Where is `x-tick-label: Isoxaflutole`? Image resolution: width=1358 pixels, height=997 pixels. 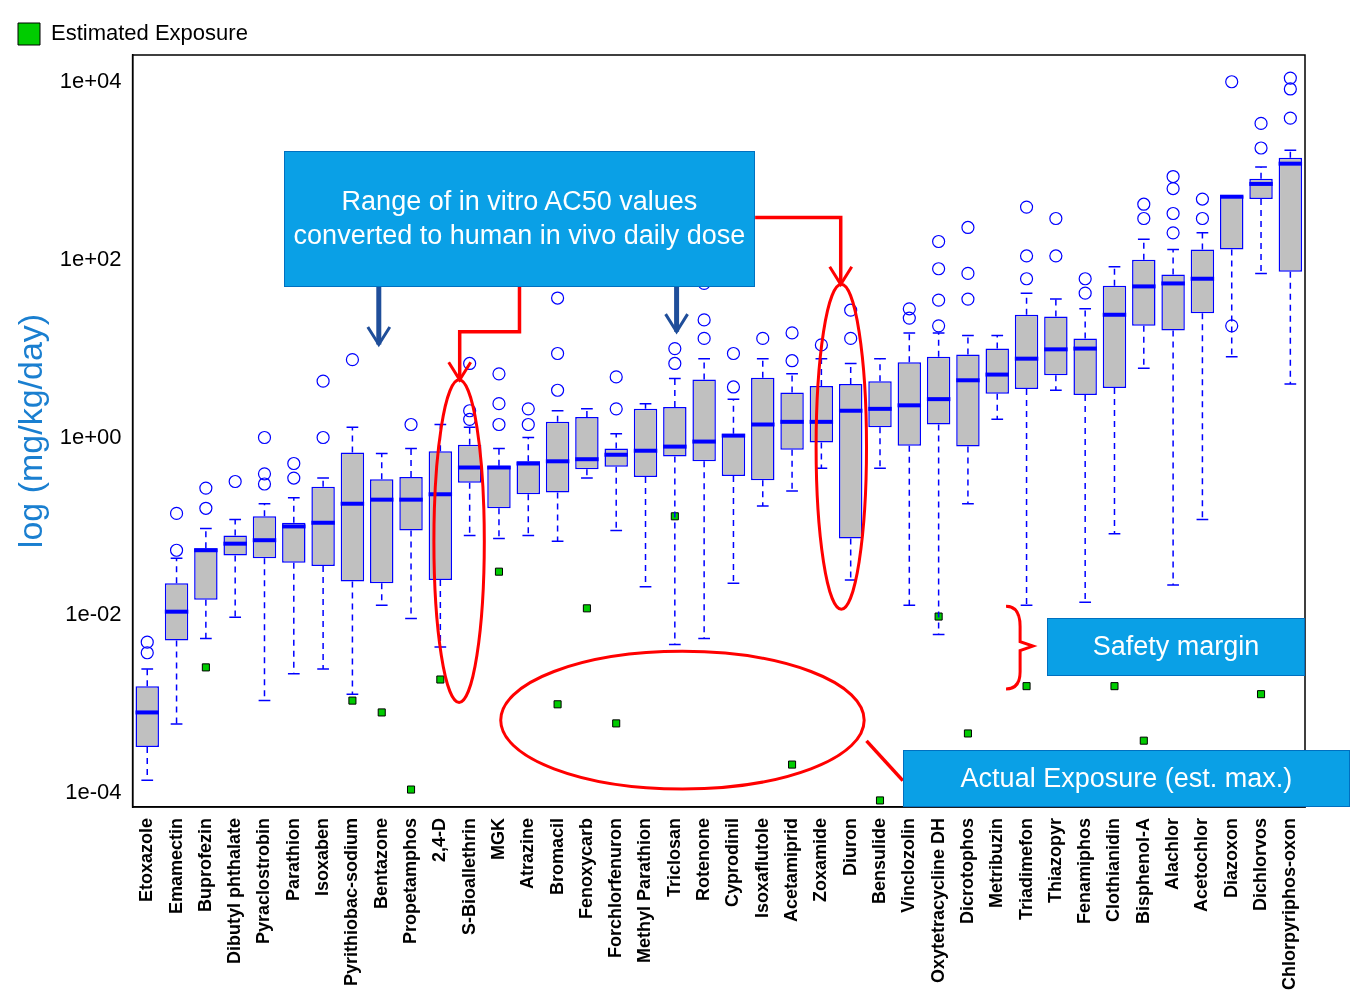
x-tick-label: Isoxaflutole is located at coordinates (761, 868).